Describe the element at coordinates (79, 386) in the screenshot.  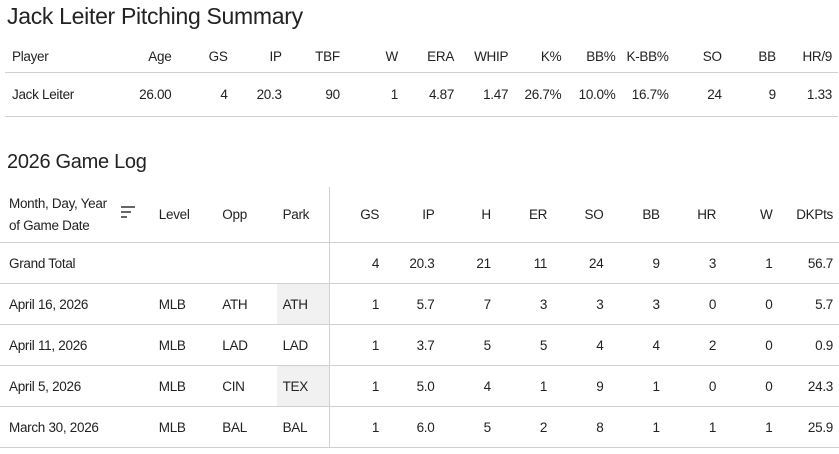
I see `cell-game-date: April 5, 2026` at that location.